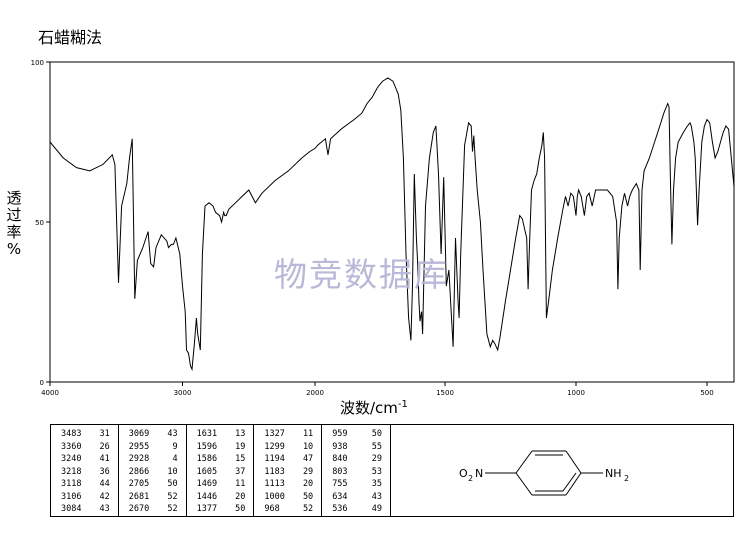 The image size is (743, 539). Describe the element at coordinates (220, 484) in the screenshot. I see `peak-row: 1469 11` at that location.